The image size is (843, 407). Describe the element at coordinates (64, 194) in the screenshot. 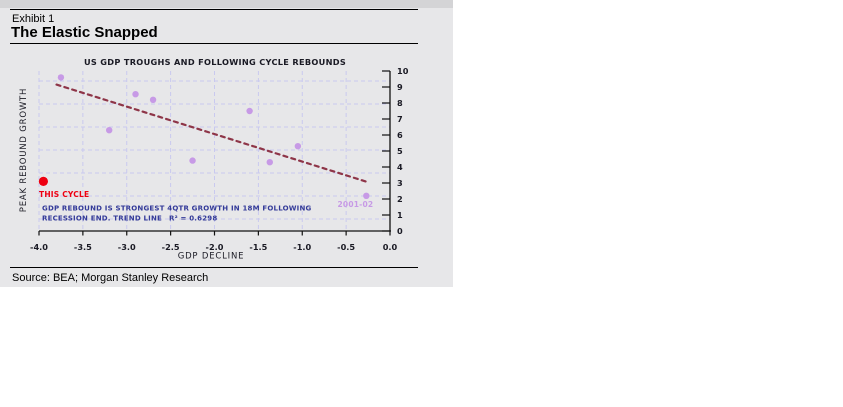

I see `point-label: THIS CYCLE` at that location.